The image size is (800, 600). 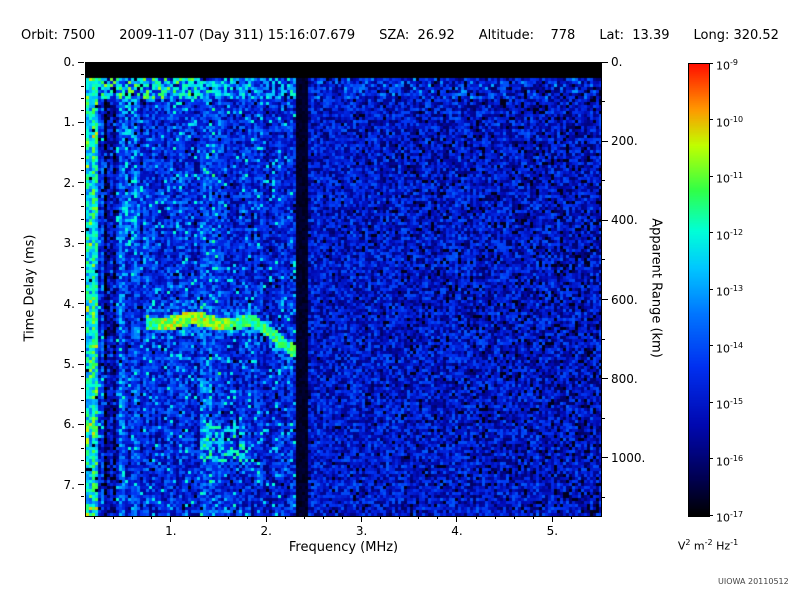 I want to click on lat-value: Lat: 13.39, so click(x=634, y=35).